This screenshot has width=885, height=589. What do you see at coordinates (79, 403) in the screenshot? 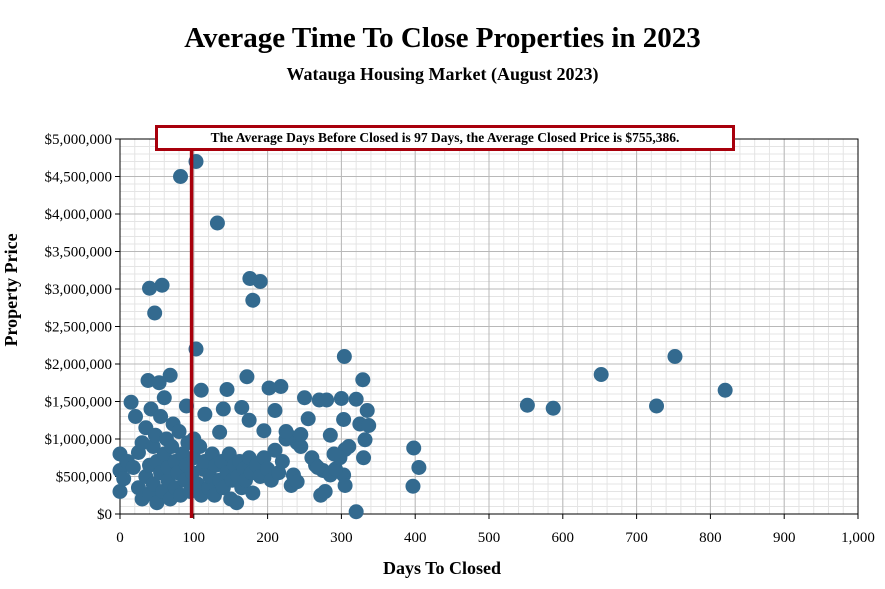
I see `y-tick-label: $1,500,000` at bounding box center [79, 403].